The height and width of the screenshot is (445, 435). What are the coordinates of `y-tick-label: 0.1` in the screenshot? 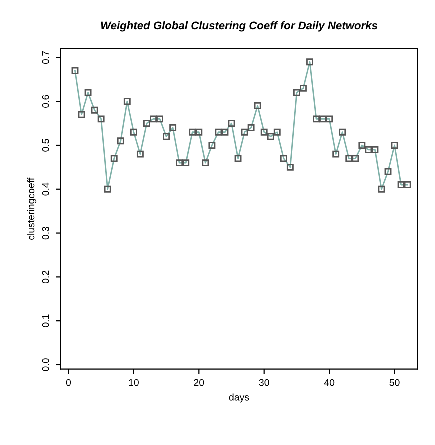 It's located at (46, 321).